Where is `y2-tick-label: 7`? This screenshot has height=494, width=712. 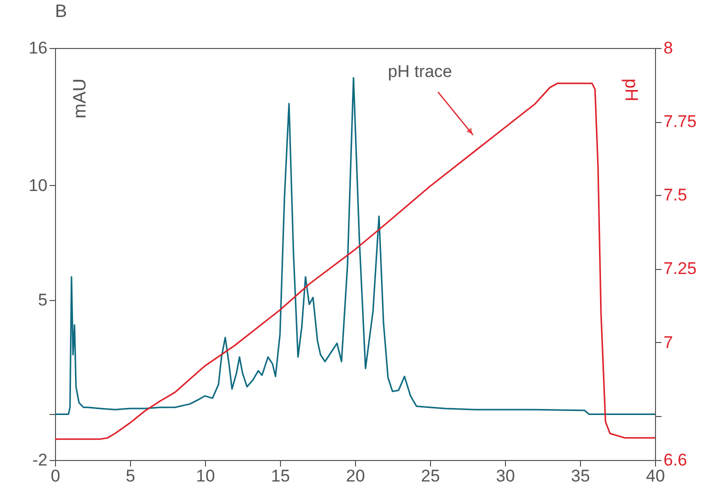 y2-tick-label: 7 is located at coordinates (668, 342).